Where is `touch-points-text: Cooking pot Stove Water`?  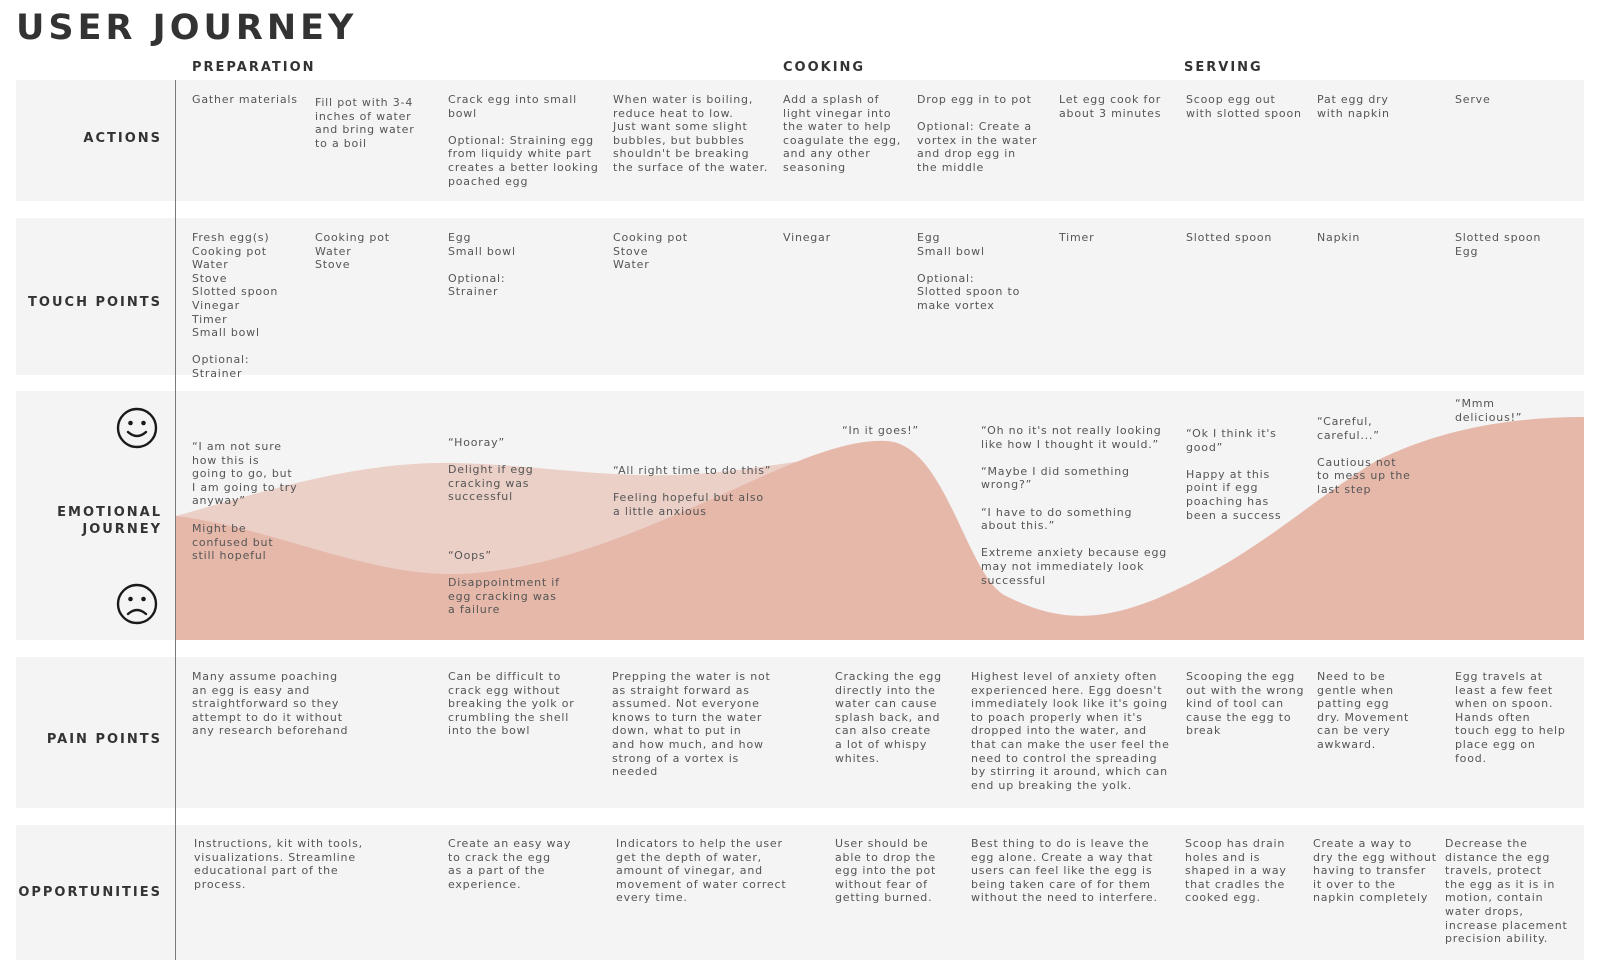
touch-points-text: Cooking pot Stove Water is located at coordinates (650, 251).